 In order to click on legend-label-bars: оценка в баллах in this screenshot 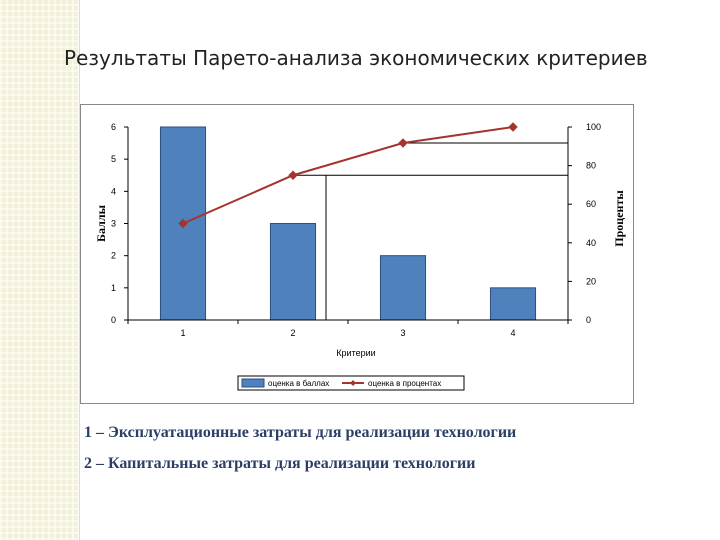, I will do `click(298, 383)`.